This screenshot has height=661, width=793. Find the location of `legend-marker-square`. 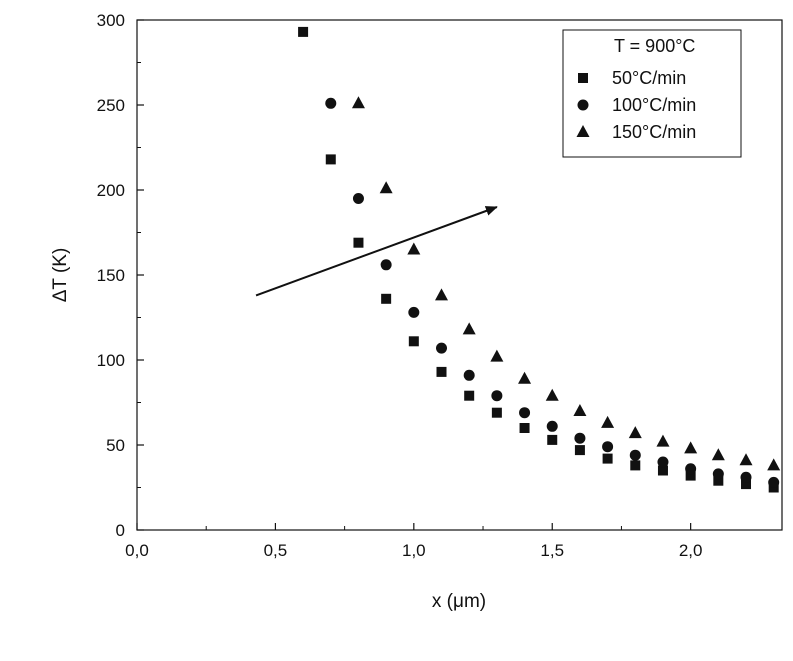

legend-marker-square is located at coordinates (583, 78).